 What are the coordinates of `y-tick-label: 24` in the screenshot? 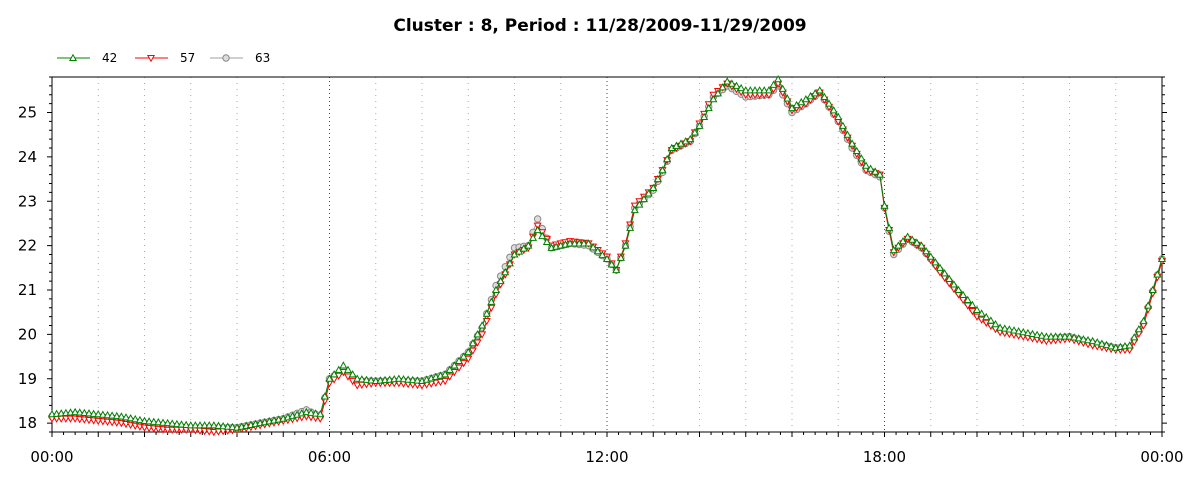 It's located at (27, 157).